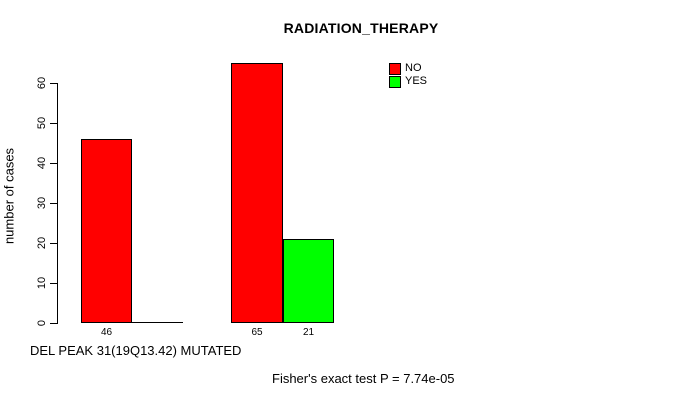 Image resolution: width=690 pixels, height=400 pixels. What do you see at coordinates (106, 231) in the screenshot?
I see `bar-no-group1` at bounding box center [106, 231].